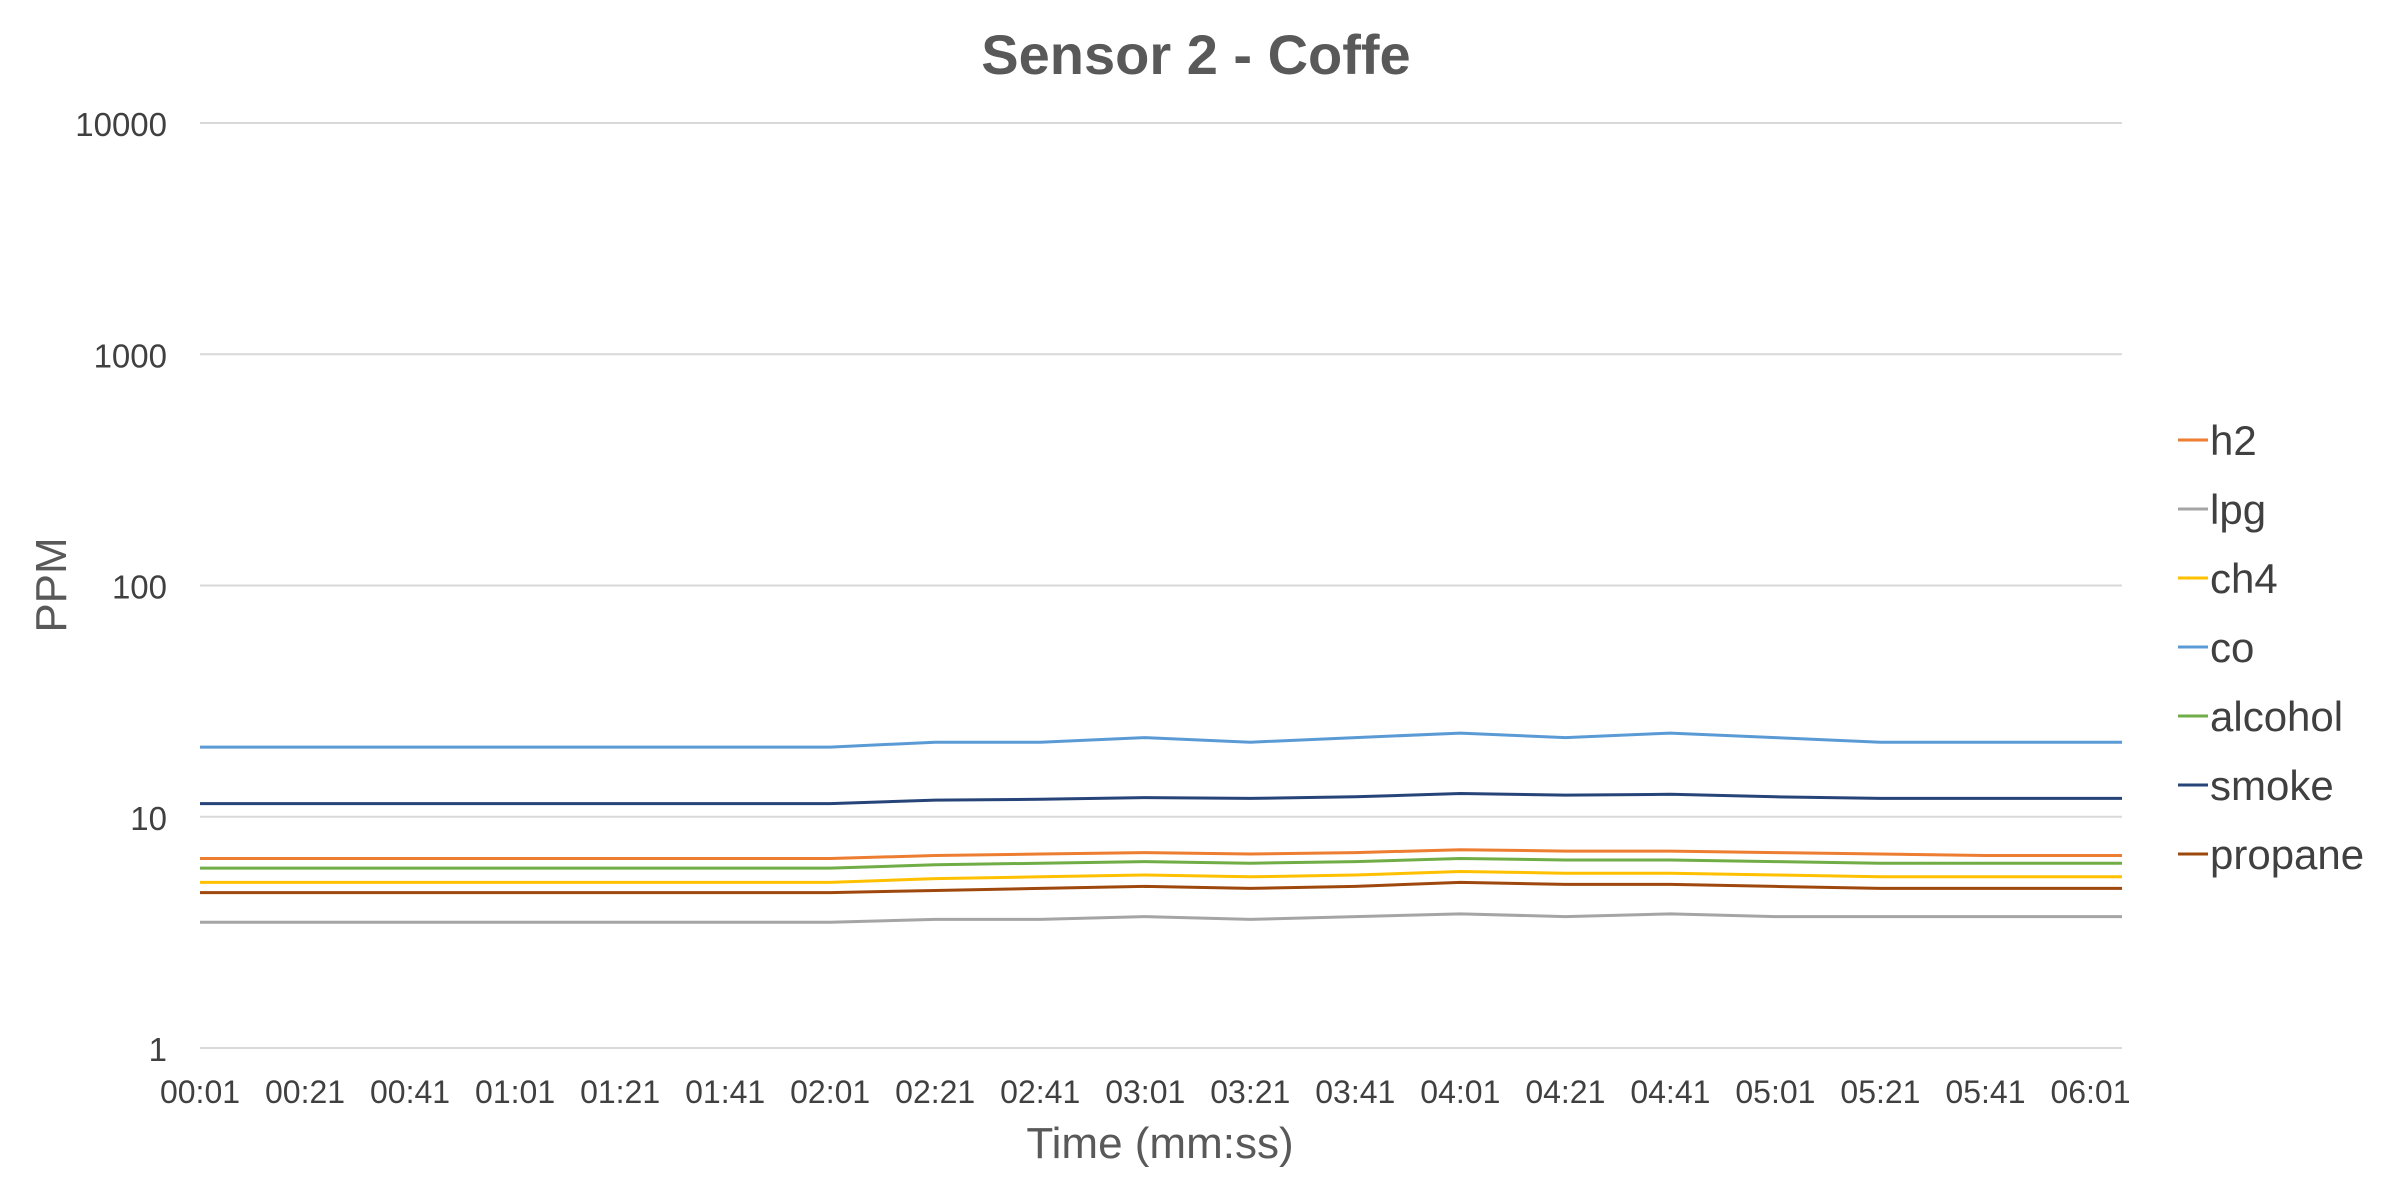  What do you see at coordinates (2276, 716) in the screenshot?
I see `legend-label-alcohol: alcohol` at bounding box center [2276, 716].